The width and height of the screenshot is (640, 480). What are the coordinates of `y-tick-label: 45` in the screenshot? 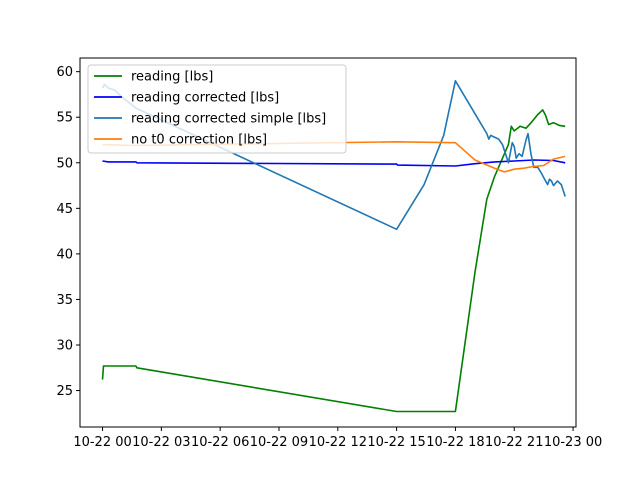 It's located at (64, 209).